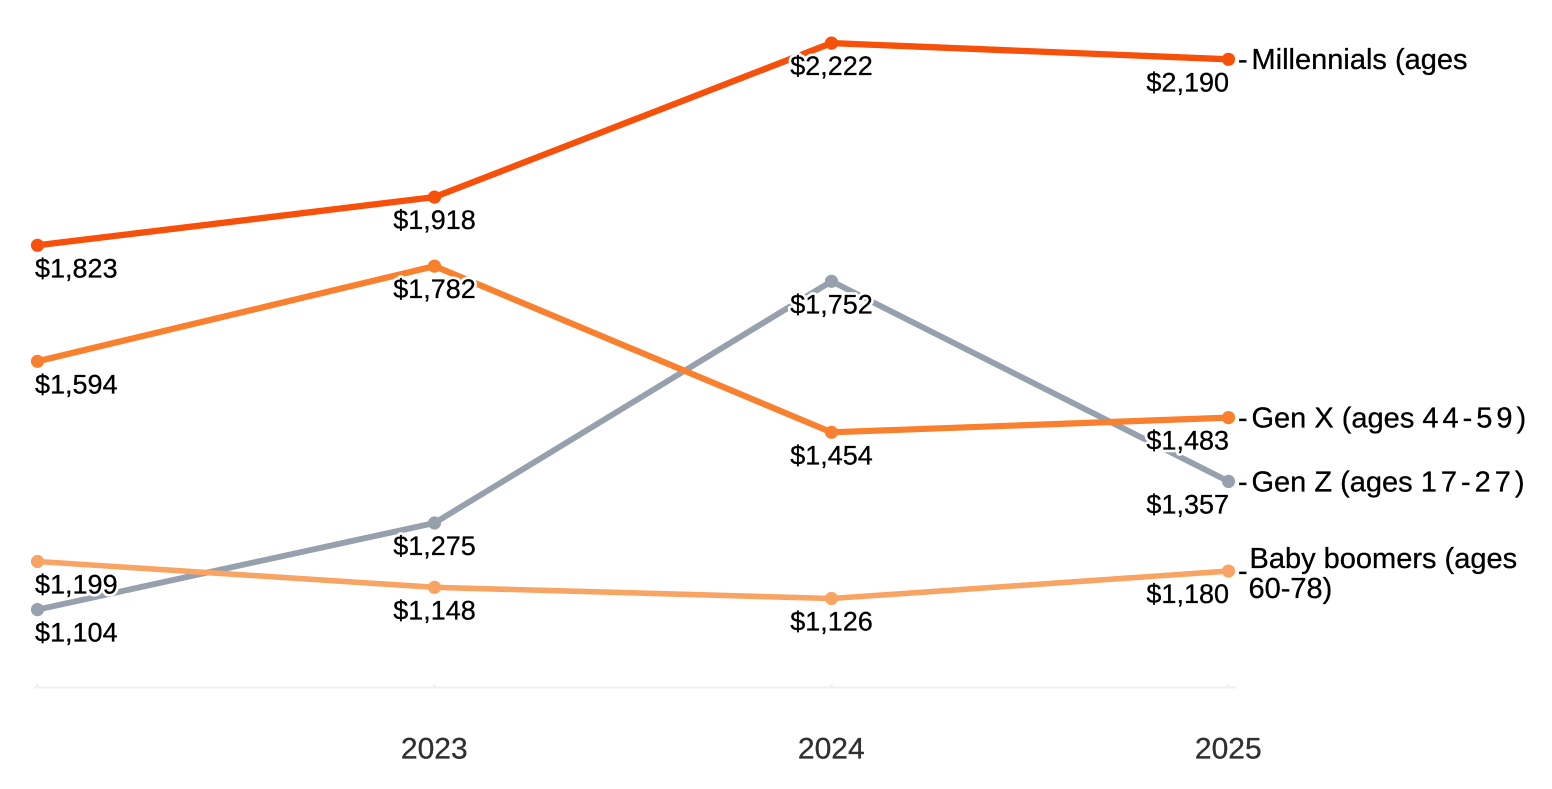  I want to click on svg-text: $1,918, so click(434, 220).